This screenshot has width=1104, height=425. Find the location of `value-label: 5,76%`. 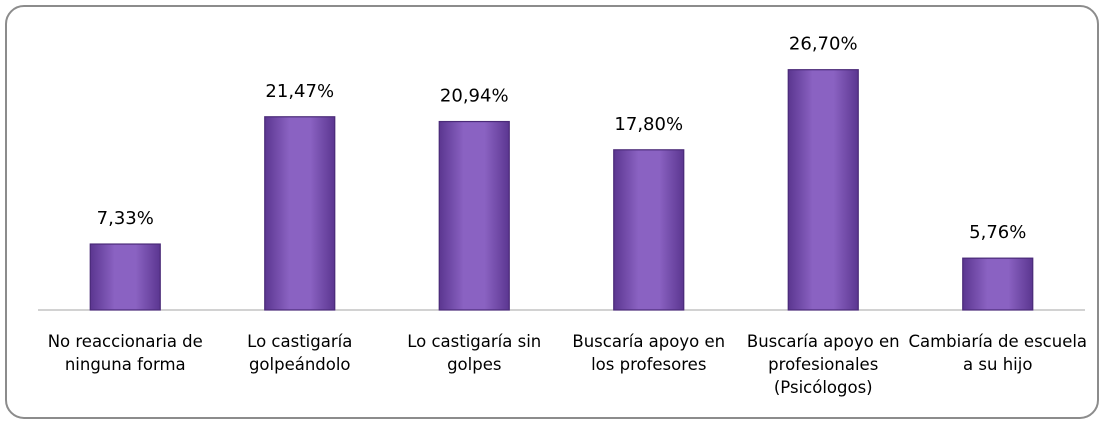

value-label: 5,76% is located at coordinates (997, 232).